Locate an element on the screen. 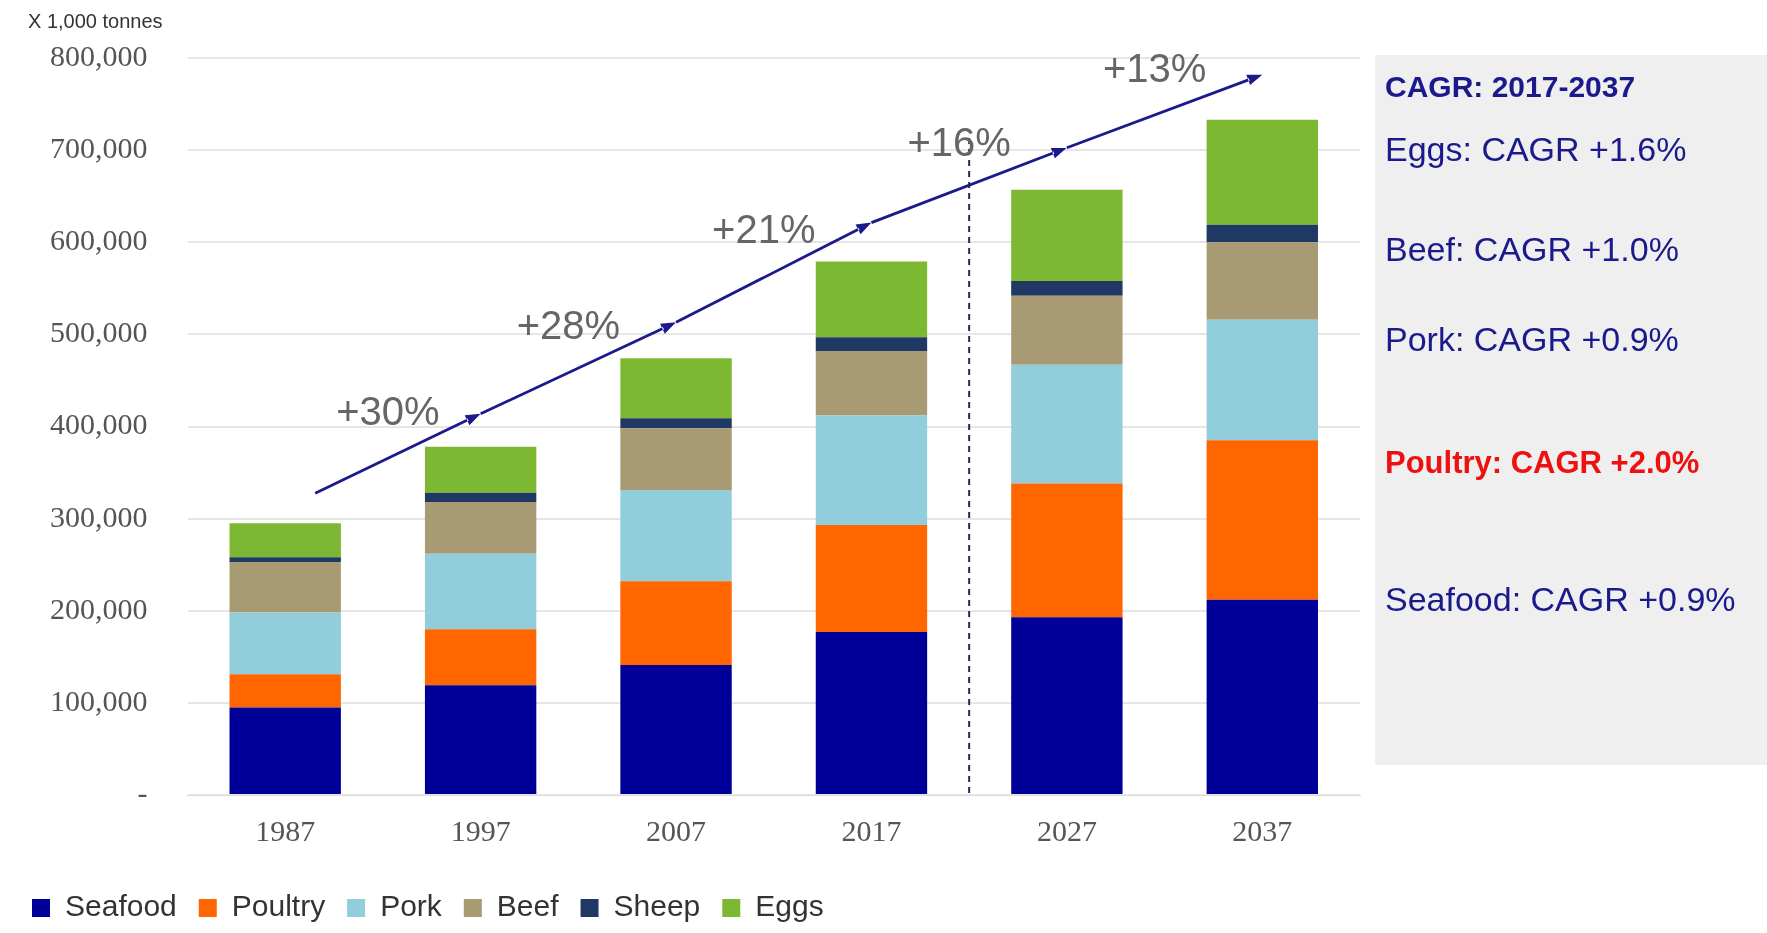 The image size is (1767, 933). annotation: +13% is located at coordinates (1154, 68).